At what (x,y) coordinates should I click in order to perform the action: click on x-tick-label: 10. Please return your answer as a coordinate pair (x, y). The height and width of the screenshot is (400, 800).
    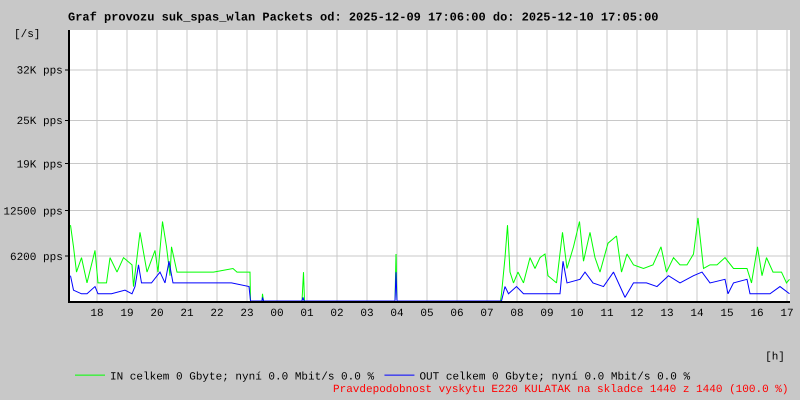
    Looking at the image, I should click on (577, 314).